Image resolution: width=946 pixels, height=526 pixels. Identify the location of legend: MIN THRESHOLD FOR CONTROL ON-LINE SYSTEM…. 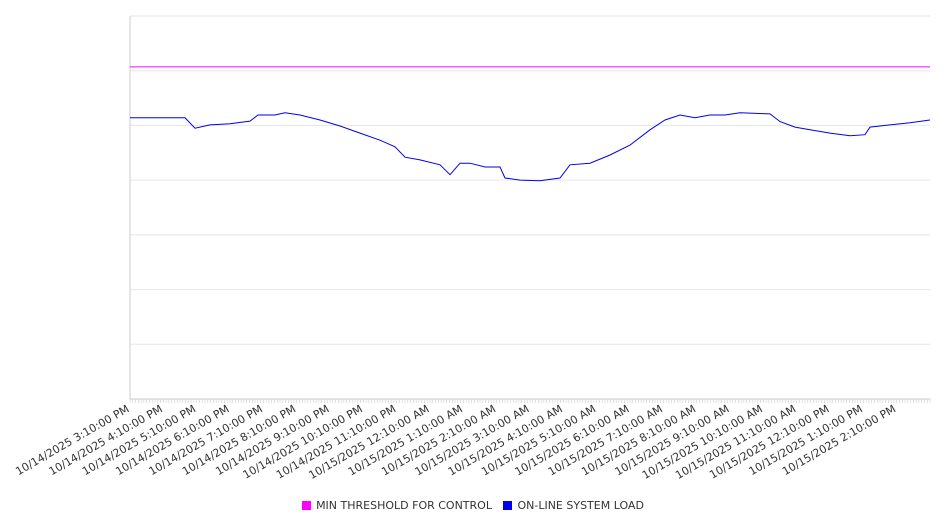
(473, 505).